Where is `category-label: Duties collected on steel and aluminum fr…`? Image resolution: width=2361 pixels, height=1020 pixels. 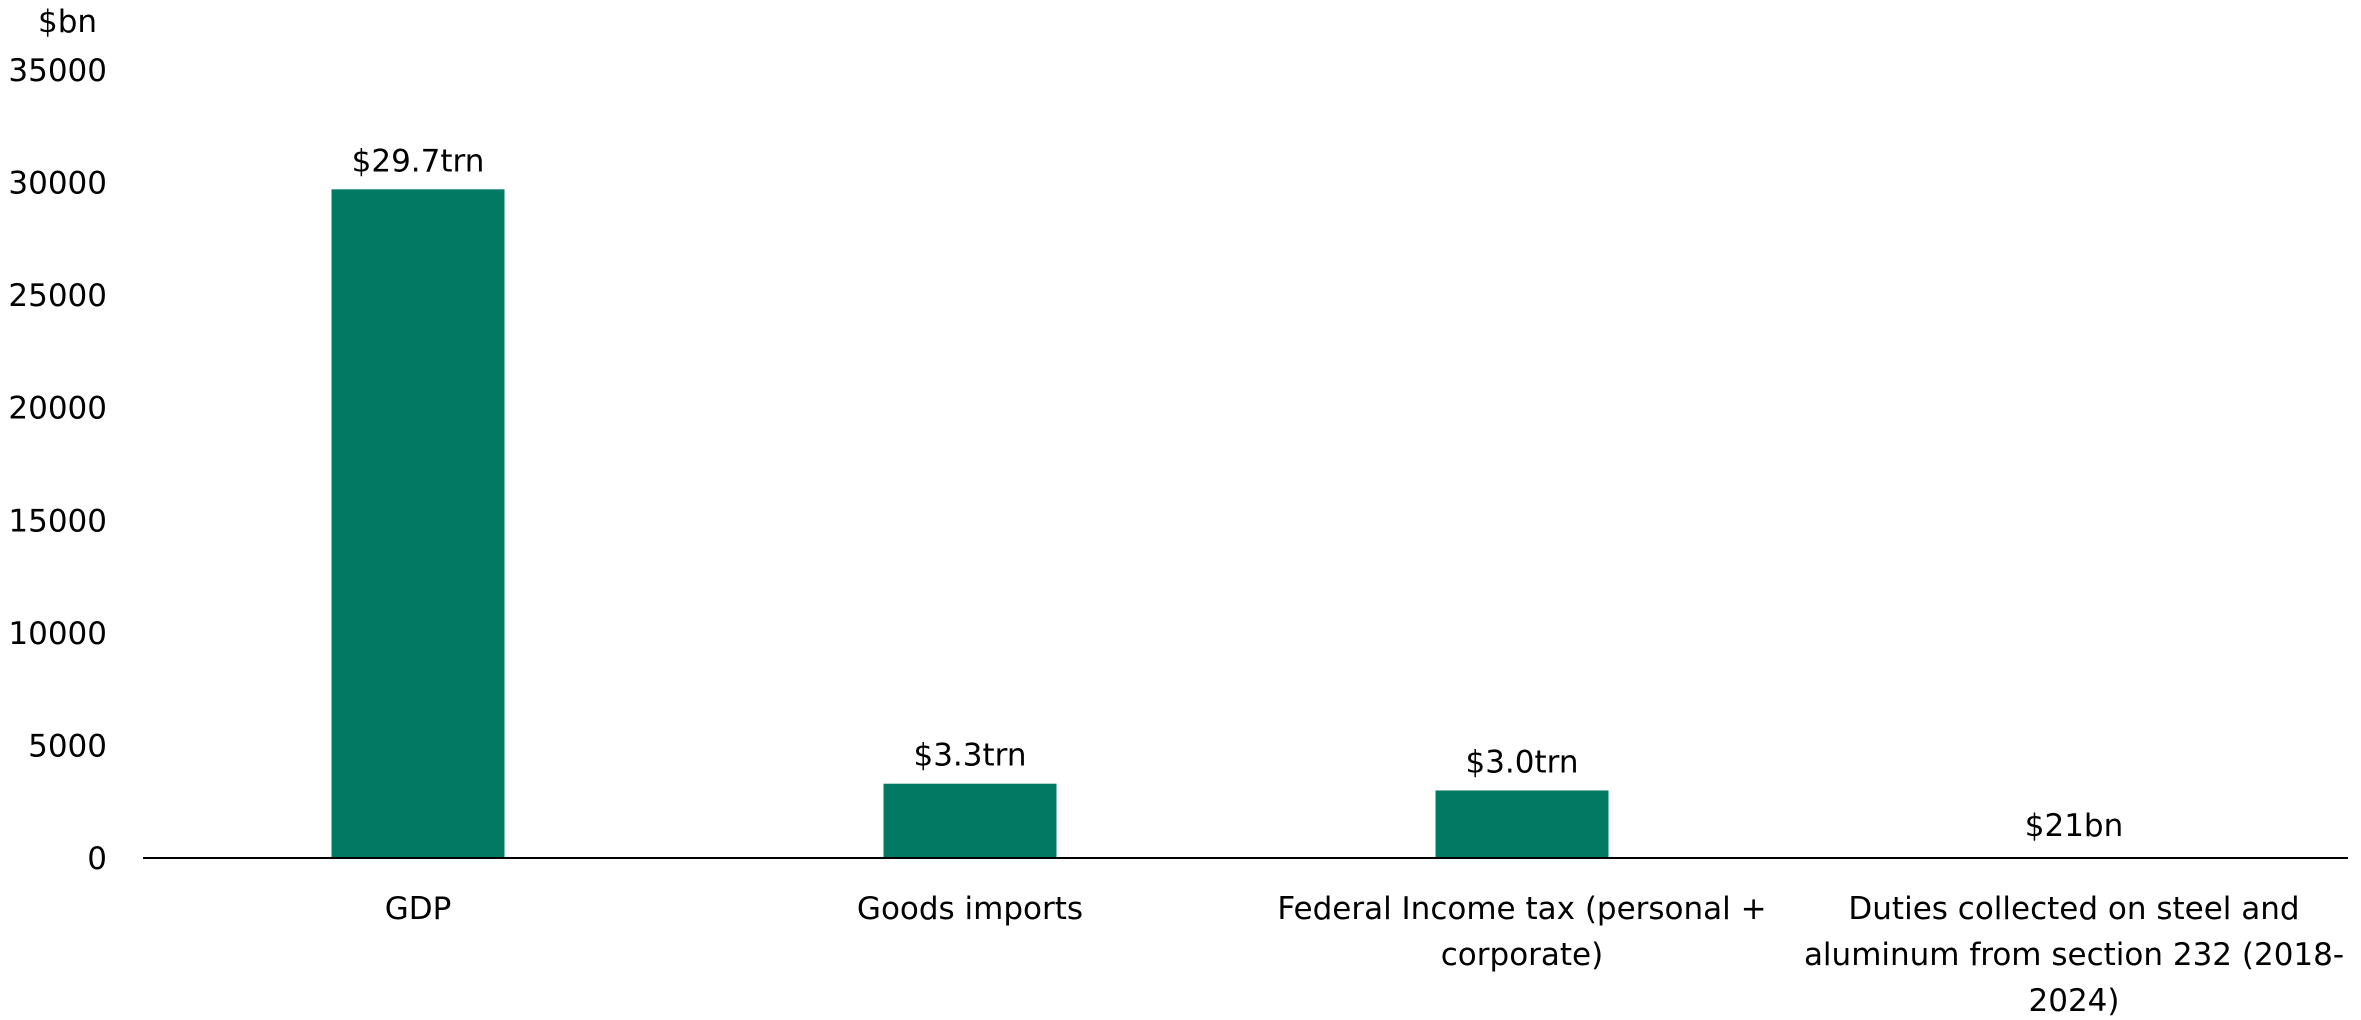
category-label: Duties collected on steel and aluminum fr… is located at coordinates (2074, 955).